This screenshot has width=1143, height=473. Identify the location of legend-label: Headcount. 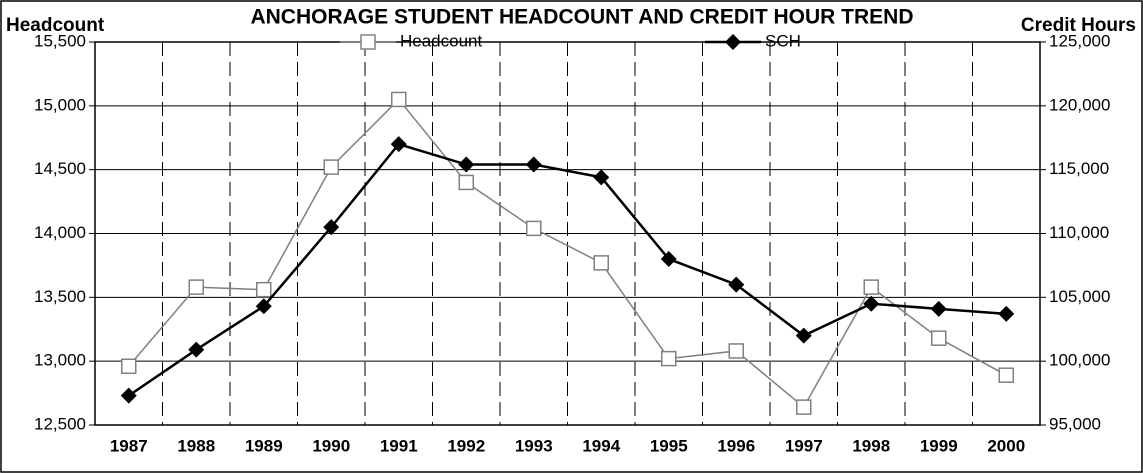
(441, 40).